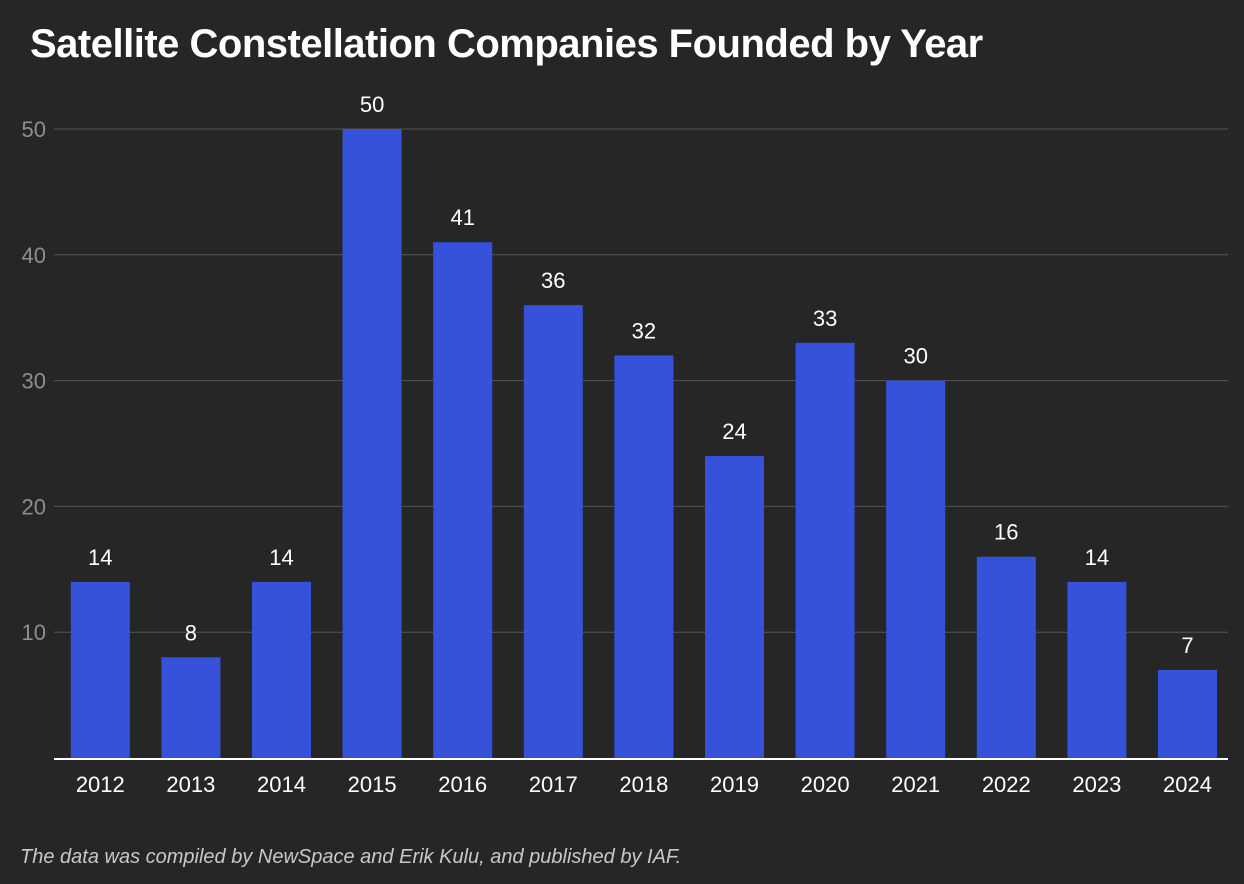 The width and height of the screenshot is (1244, 884). What do you see at coordinates (734, 784) in the screenshot?
I see `x-tick-label-2019: 2019` at bounding box center [734, 784].